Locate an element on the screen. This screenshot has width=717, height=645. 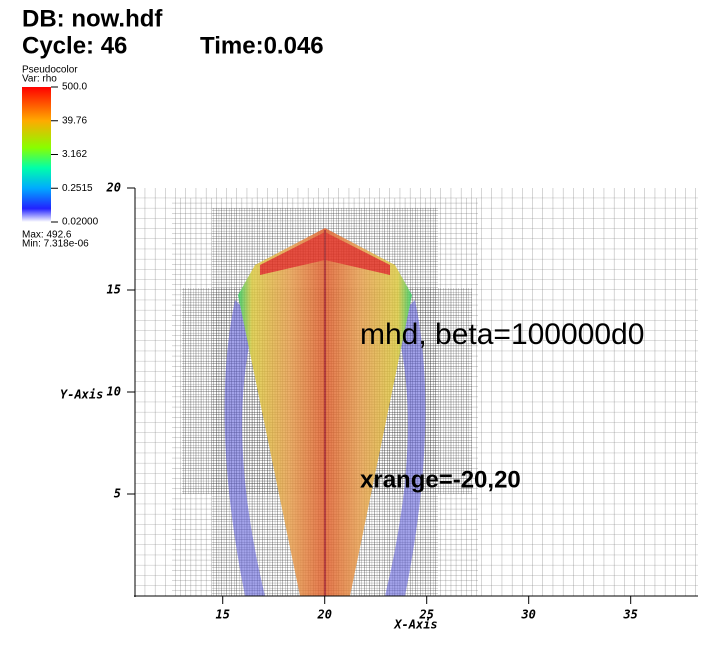
cycle-label: Cycle: 46 is located at coordinates (74, 45).